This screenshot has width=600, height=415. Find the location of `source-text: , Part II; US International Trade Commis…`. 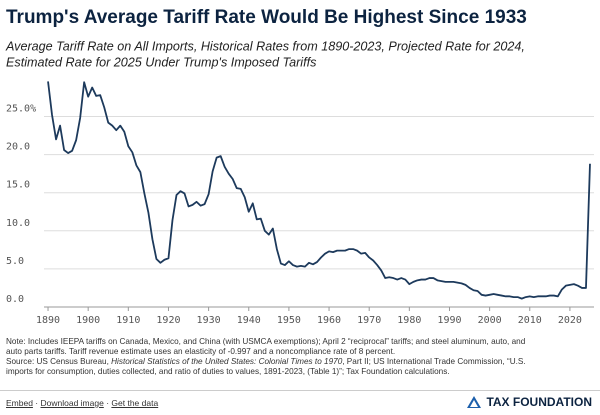

source-text: , Part II; US International Trade Commis… is located at coordinates (434, 361).